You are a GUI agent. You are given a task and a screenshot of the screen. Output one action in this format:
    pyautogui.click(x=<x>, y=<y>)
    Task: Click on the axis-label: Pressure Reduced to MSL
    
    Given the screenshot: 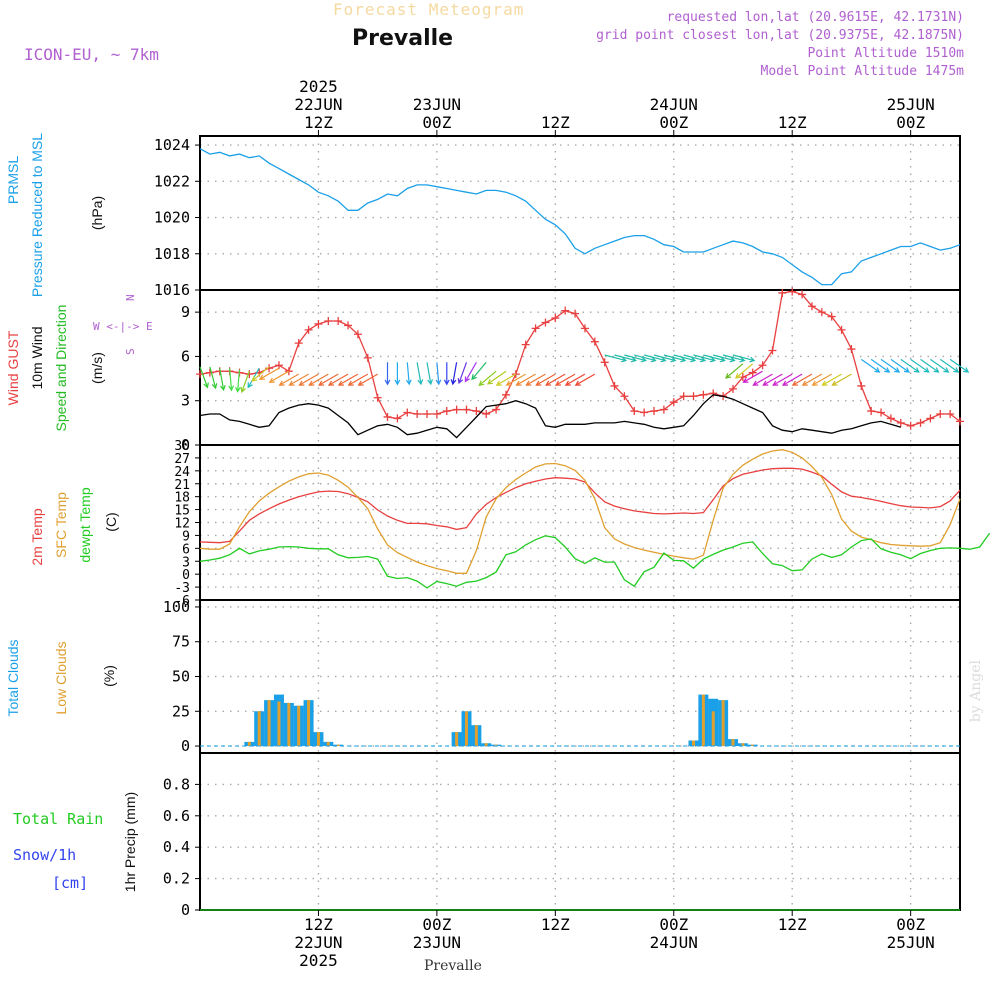 What is the action you would take?
    pyautogui.click(x=37, y=215)
    